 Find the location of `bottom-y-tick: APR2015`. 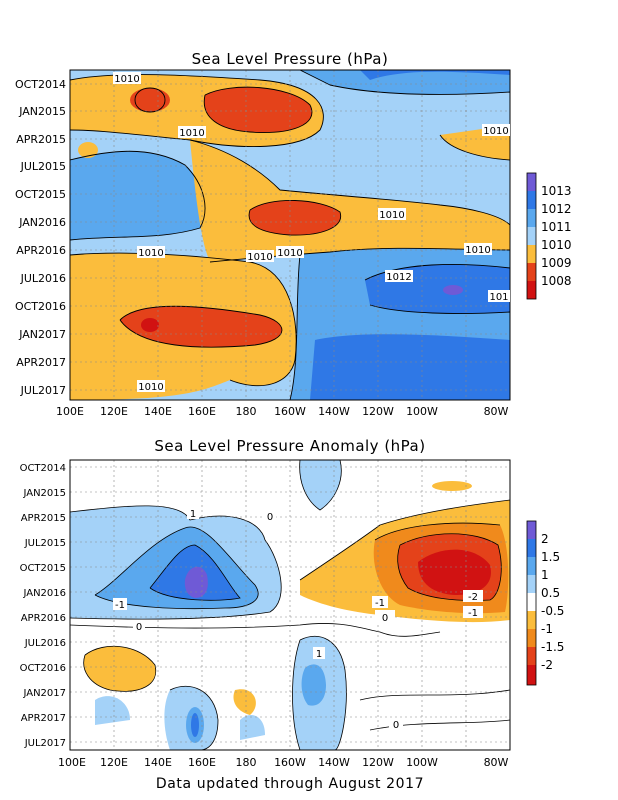

bottom-y-tick: APR2015 is located at coordinates (43, 518).